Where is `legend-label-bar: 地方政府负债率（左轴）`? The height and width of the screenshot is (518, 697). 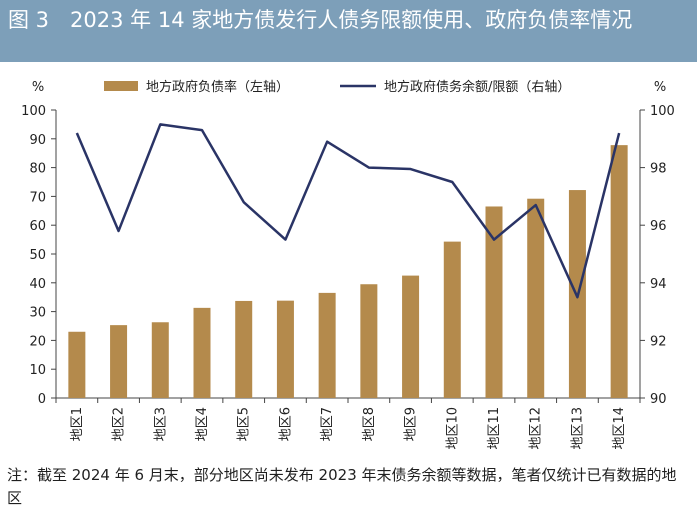 legend-label-bar: 地方政府负债率（左轴） is located at coordinates (217, 87).